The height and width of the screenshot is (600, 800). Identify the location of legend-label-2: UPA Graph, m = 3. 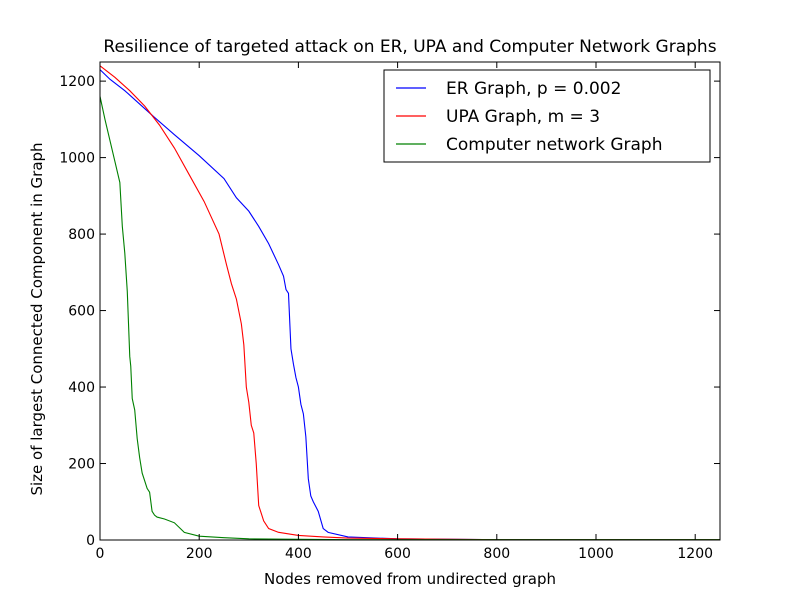
(523, 117).